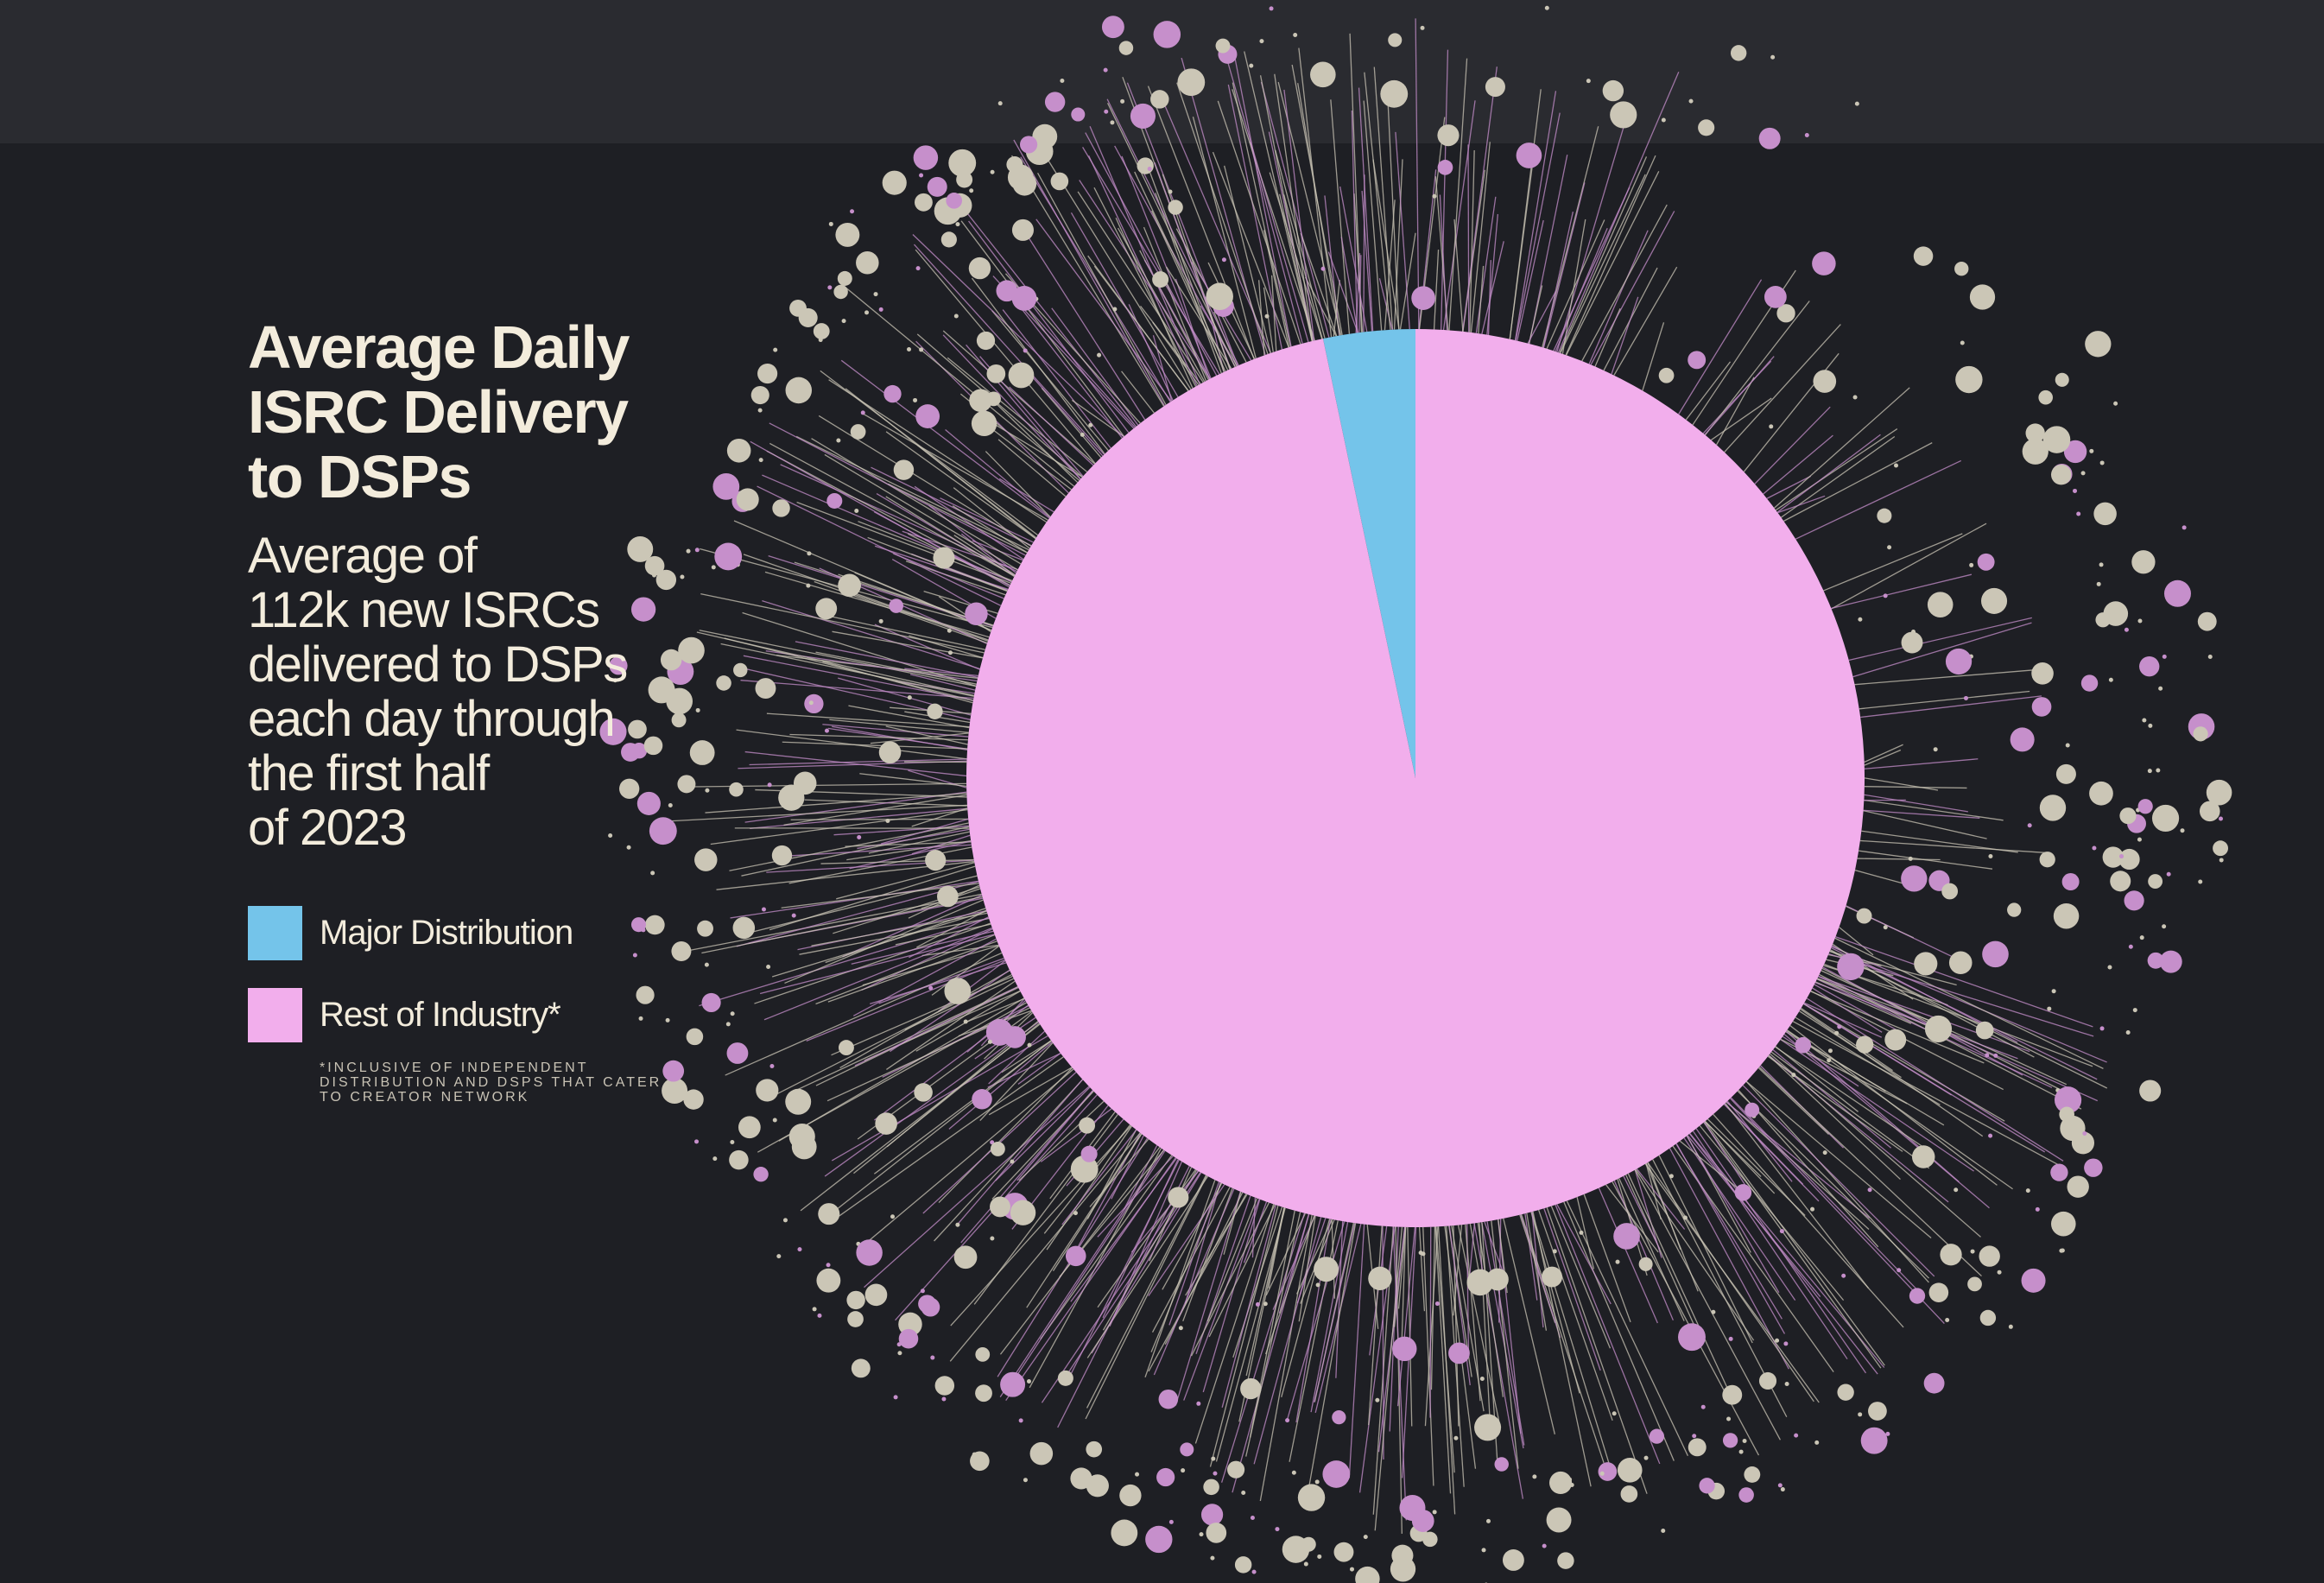 The image size is (2324, 1583). I want to click on subtitle-line: delivered to DSPs, so click(438, 664).